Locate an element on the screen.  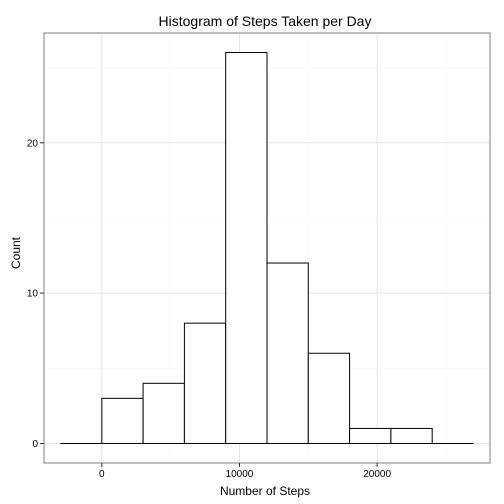
y-tick-label: 10 is located at coordinates (33, 294).